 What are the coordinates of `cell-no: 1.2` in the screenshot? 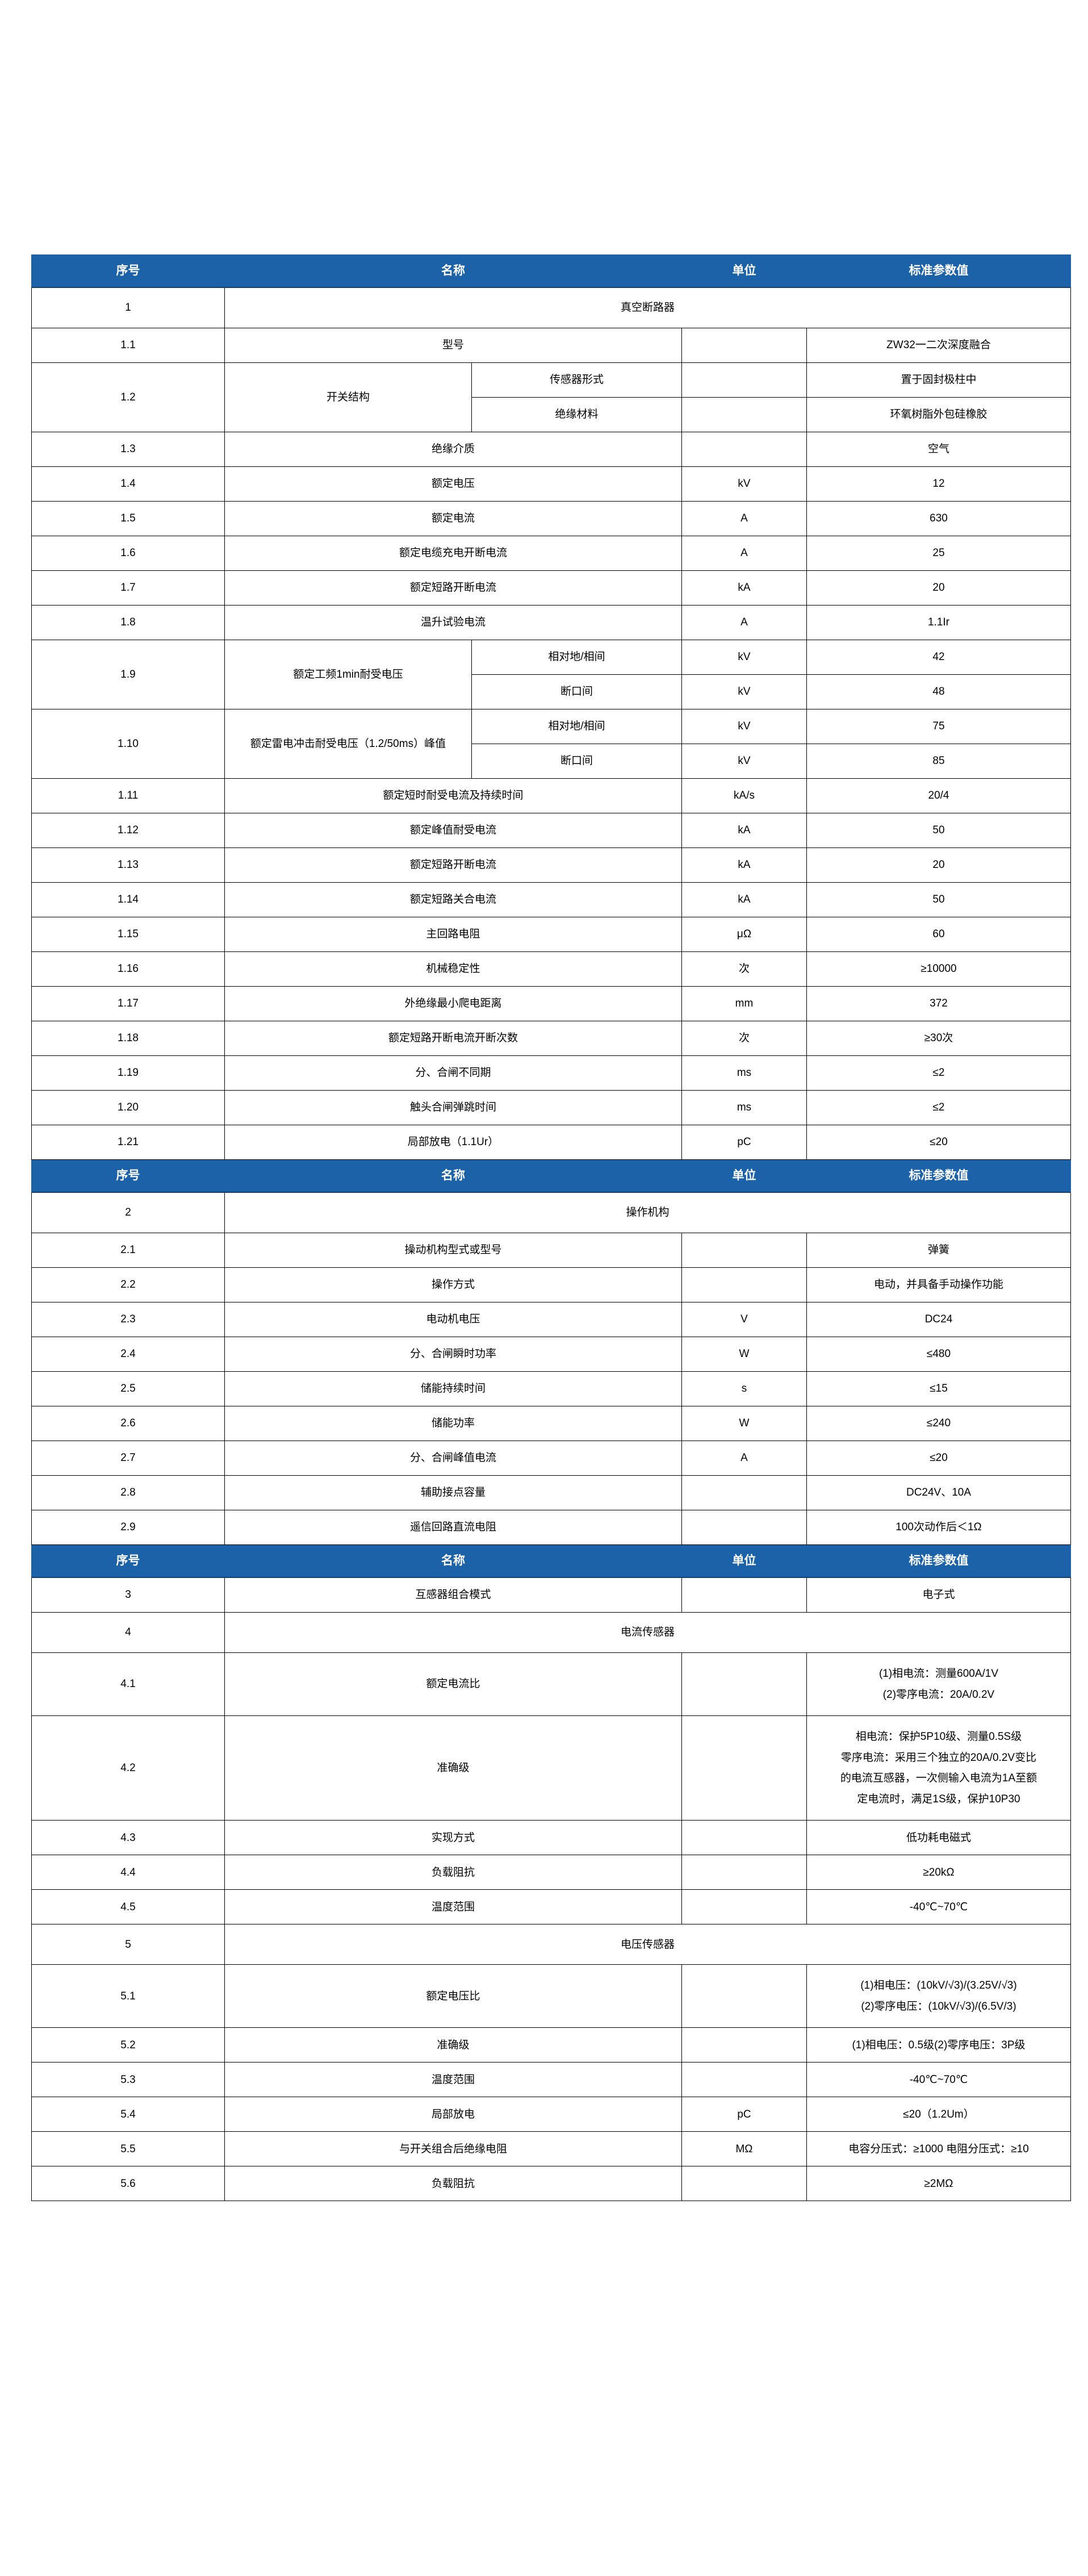 It's located at (128, 397).